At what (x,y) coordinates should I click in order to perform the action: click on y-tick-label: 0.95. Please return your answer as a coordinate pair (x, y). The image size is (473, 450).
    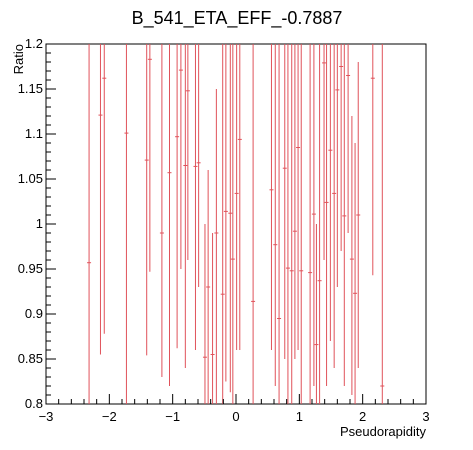
    Looking at the image, I should click on (30, 268).